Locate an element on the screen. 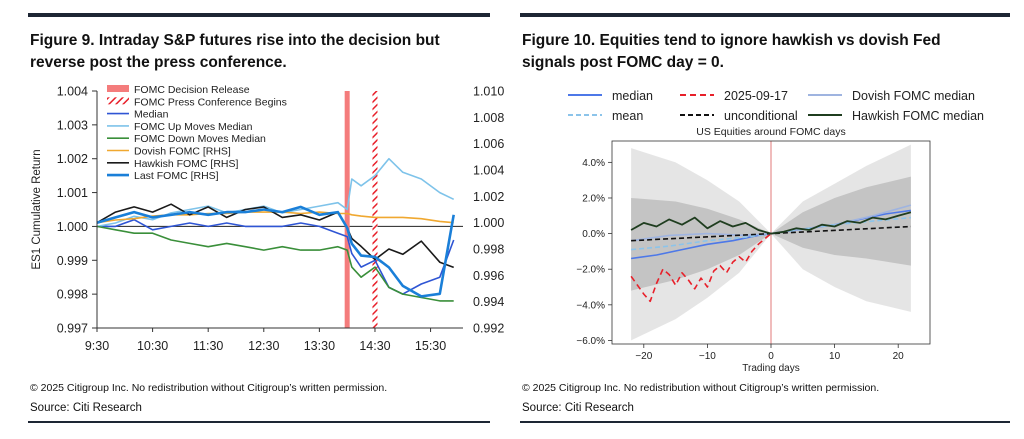 This screenshot has width=1024, height=439. y-tick-label: 4.0% is located at coordinates (593, 163).